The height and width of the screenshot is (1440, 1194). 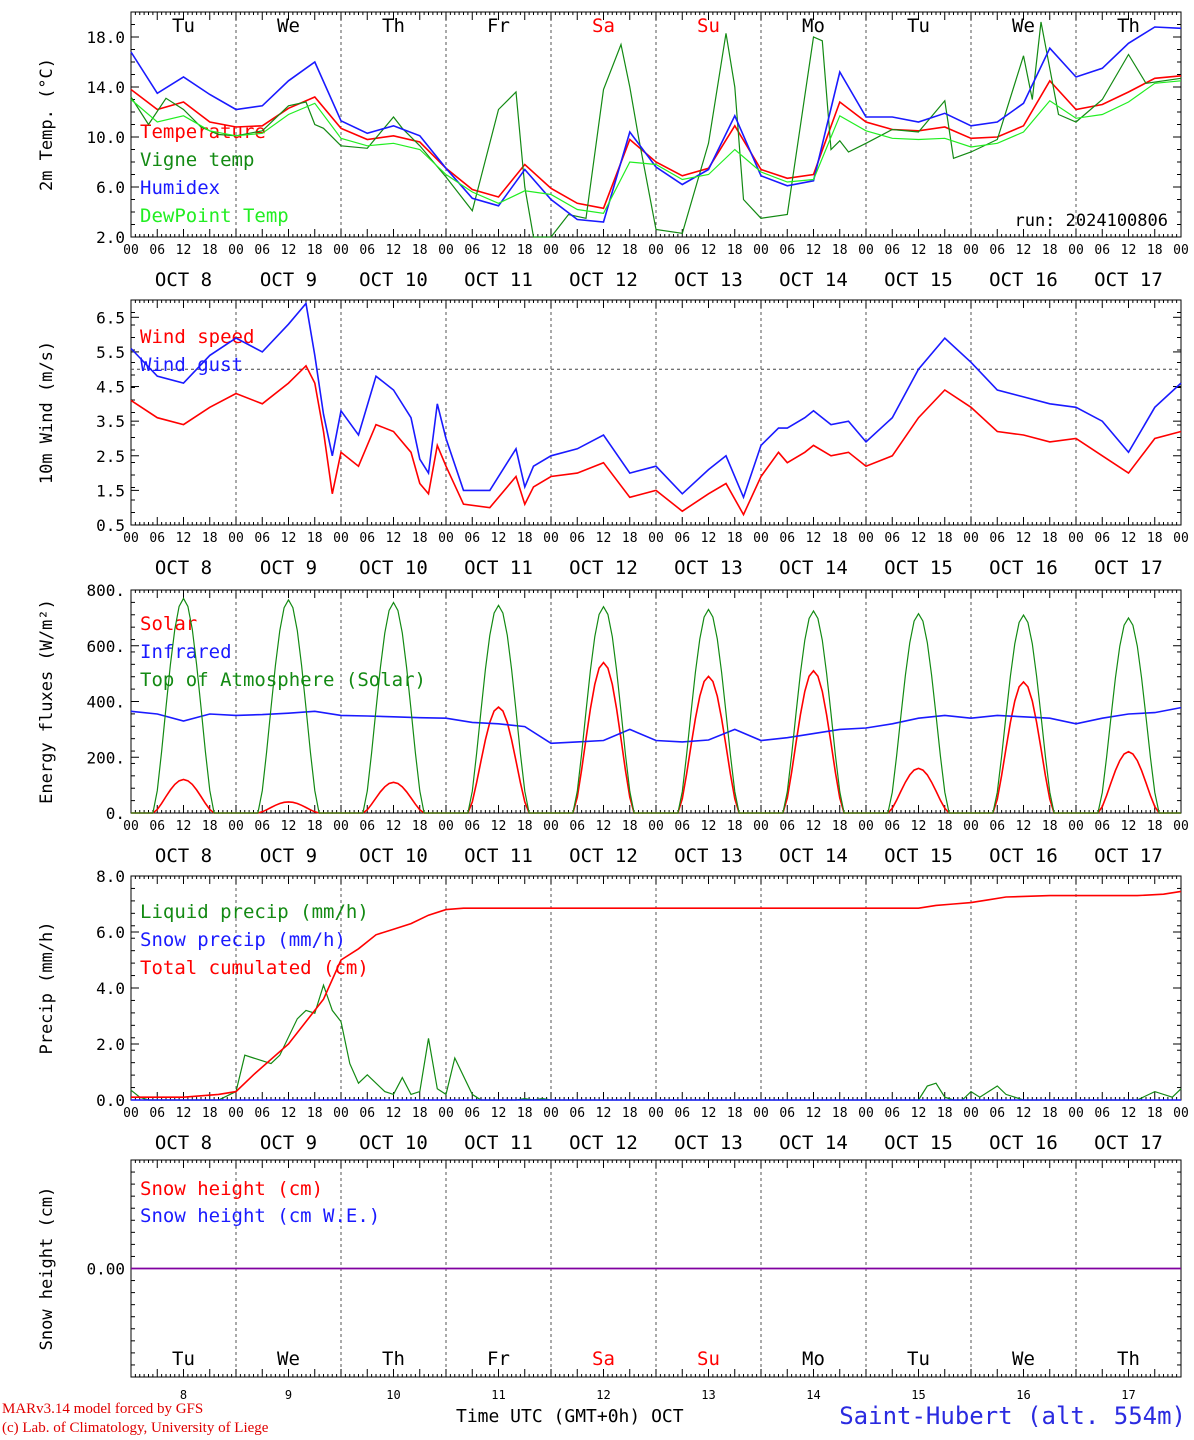 What do you see at coordinates (288, 1395) in the screenshot?
I see `day-number: 9` at bounding box center [288, 1395].